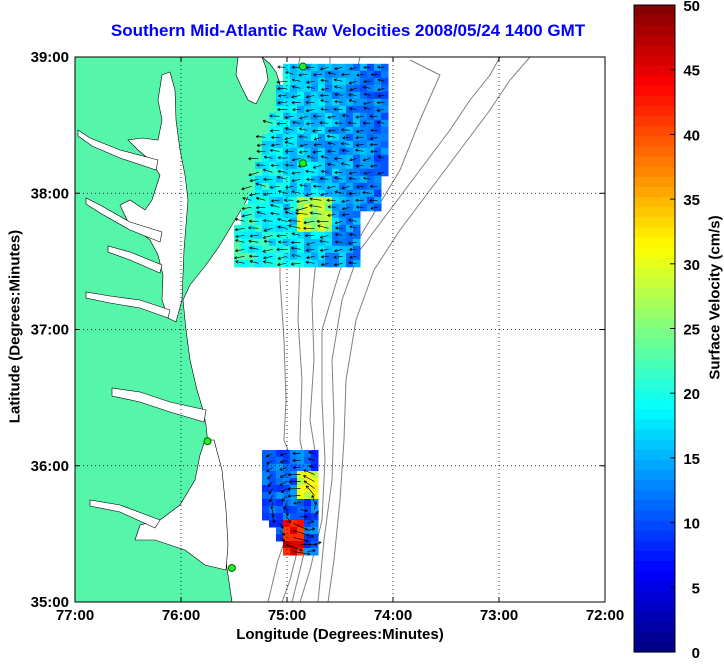  I want to click on radar-station-marker, so click(207, 441).